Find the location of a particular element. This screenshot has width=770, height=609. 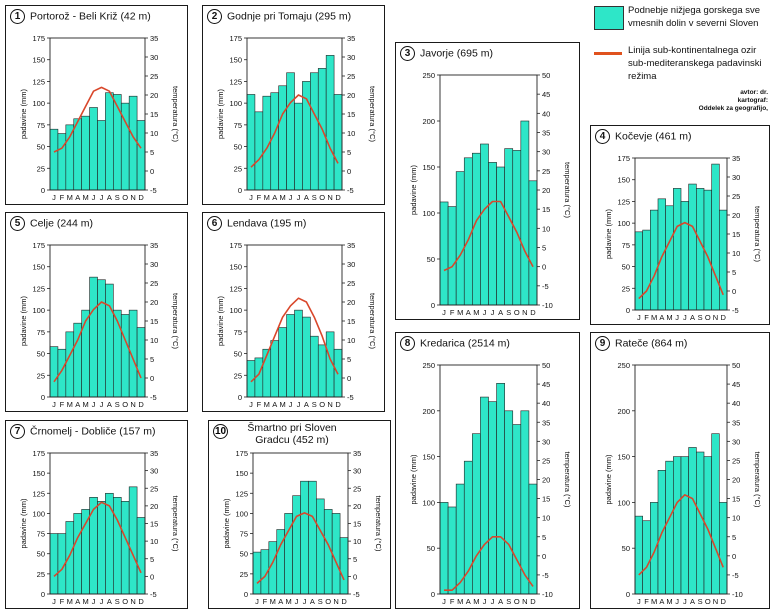

temp-tick-label: 45 is located at coordinates (546, 94).